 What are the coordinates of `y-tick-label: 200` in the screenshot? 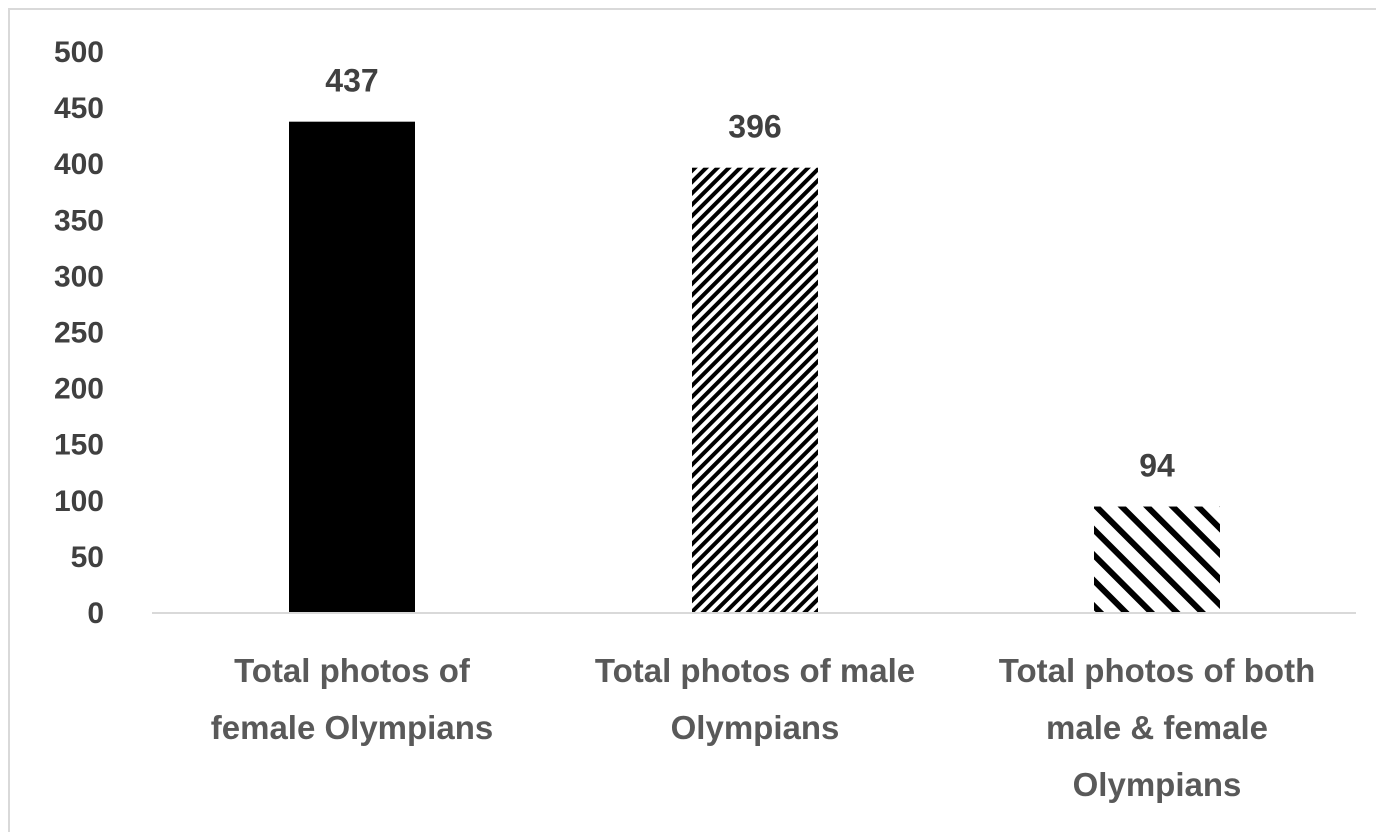 It's located at (79, 389).